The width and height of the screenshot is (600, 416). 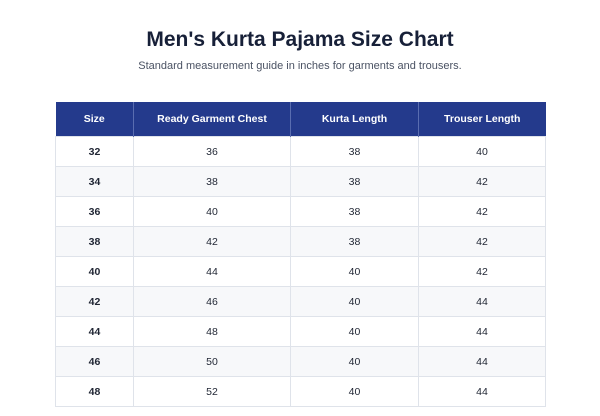 What do you see at coordinates (94, 301) in the screenshot?
I see `size-cell: 42` at bounding box center [94, 301].